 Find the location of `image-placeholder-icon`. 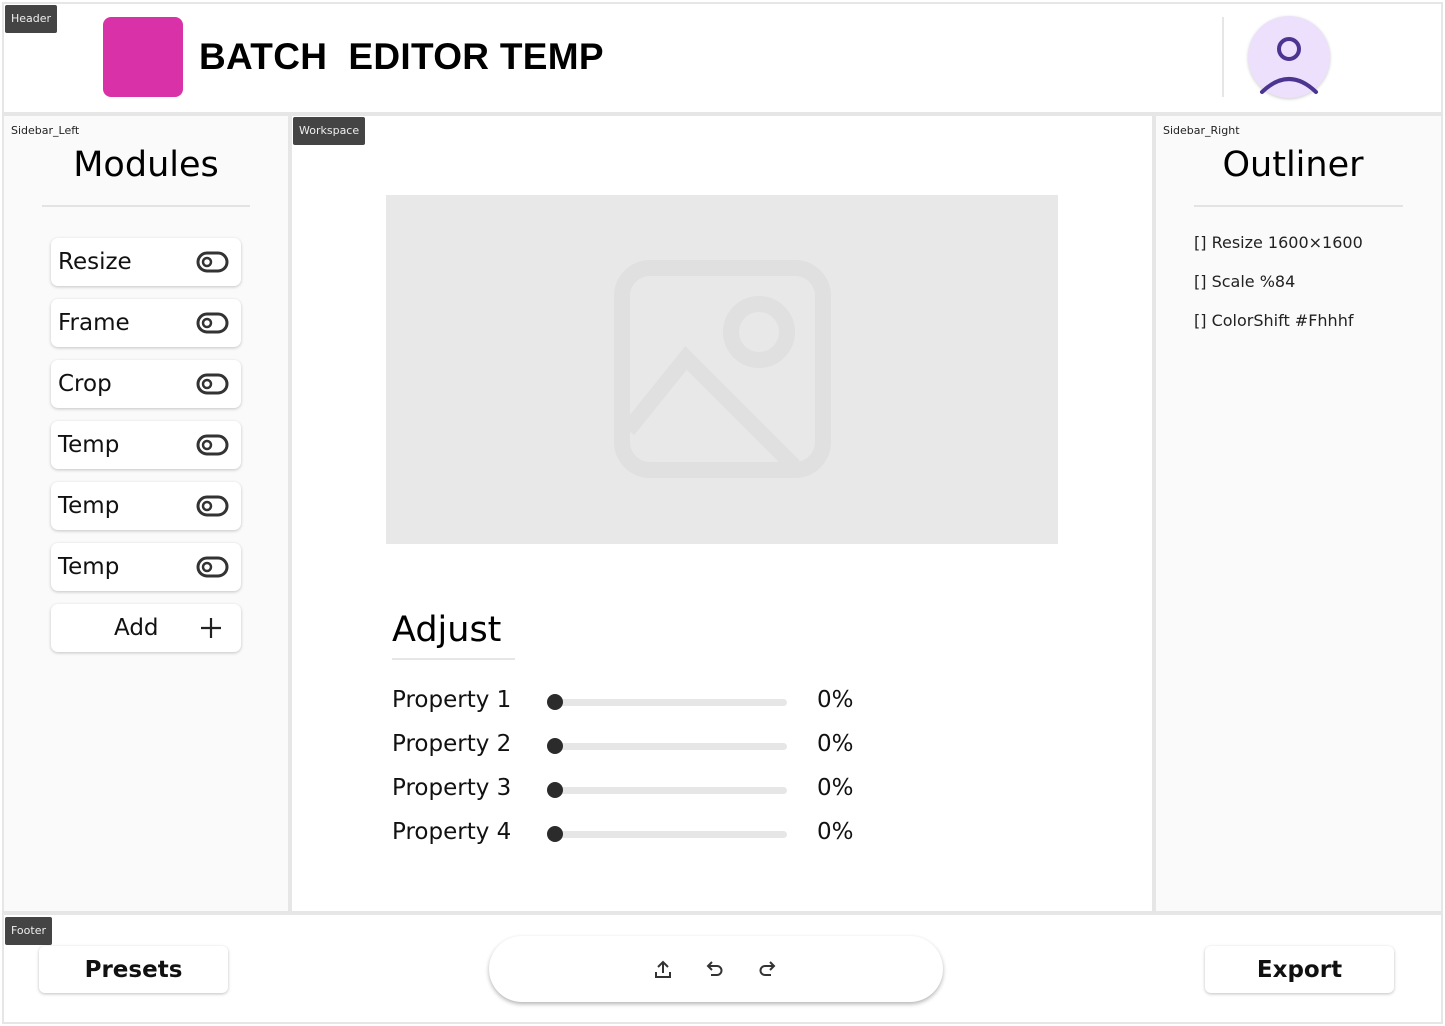

image-placeholder-icon is located at coordinates (722, 369).